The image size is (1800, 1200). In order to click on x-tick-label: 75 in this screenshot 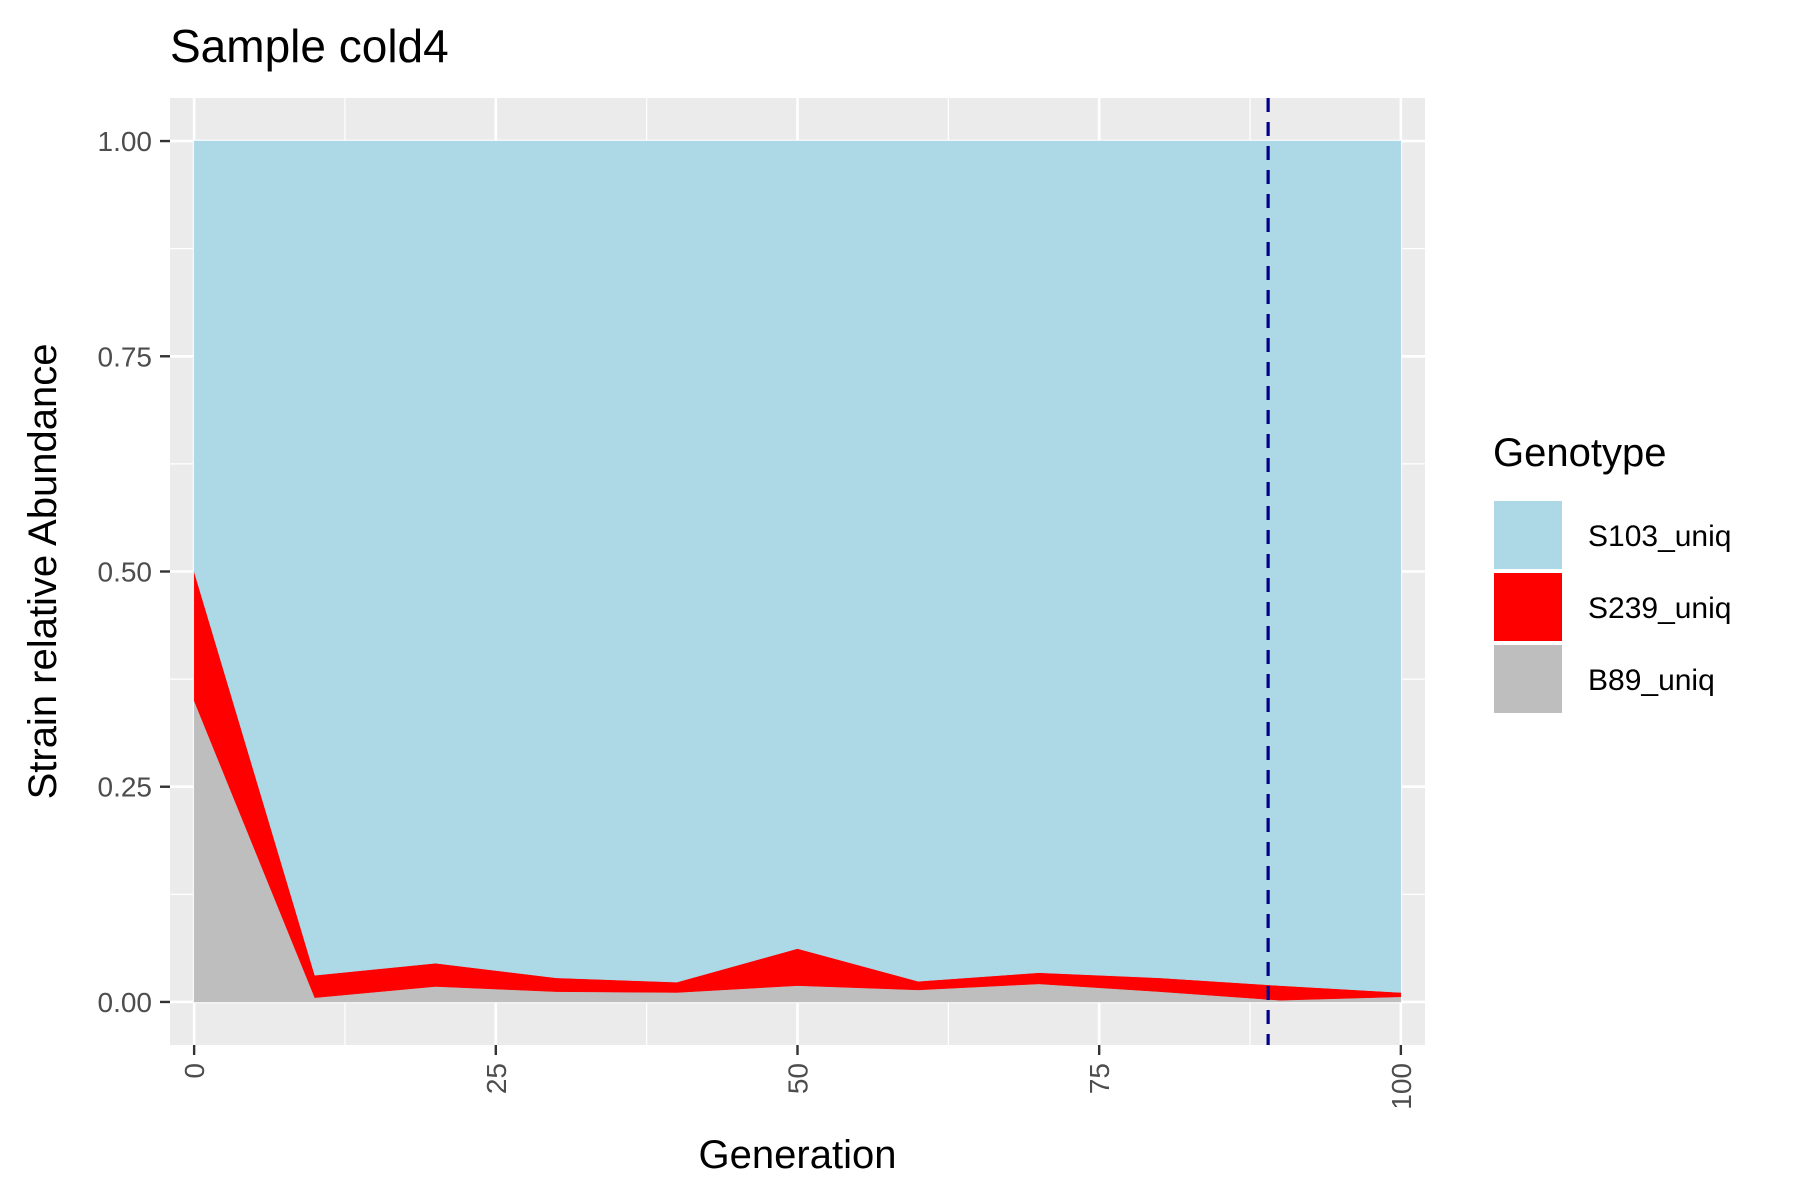, I will do `click(1099, 1078)`.